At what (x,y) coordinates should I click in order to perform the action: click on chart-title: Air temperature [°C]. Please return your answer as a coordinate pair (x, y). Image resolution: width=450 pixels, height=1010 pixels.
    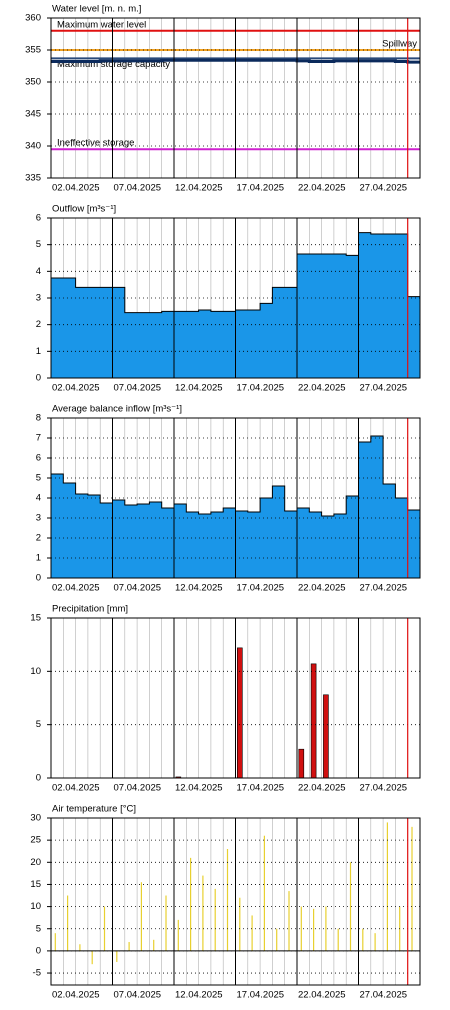
    Looking at the image, I should click on (94, 809).